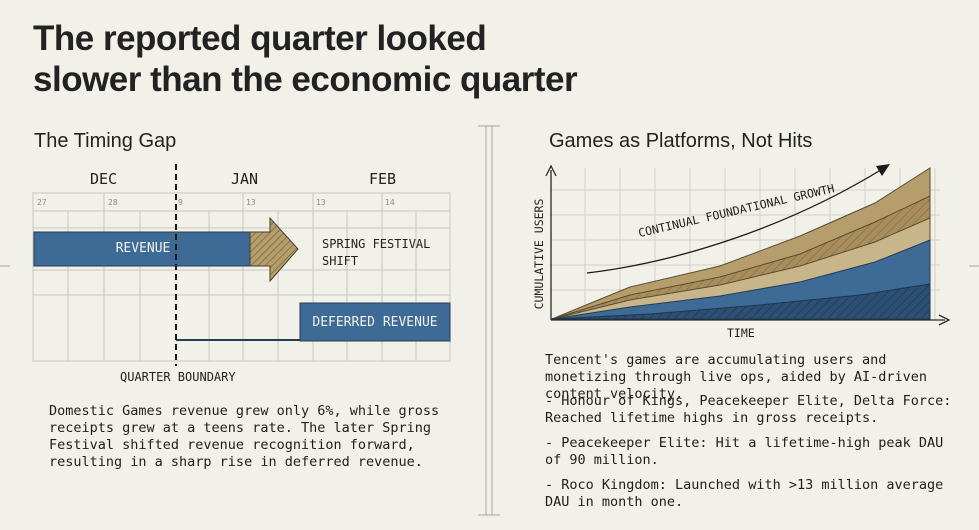 The height and width of the screenshot is (530, 979). Describe the element at coordinates (741, 333) in the screenshot. I see `x-axis-label: TIME` at that location.